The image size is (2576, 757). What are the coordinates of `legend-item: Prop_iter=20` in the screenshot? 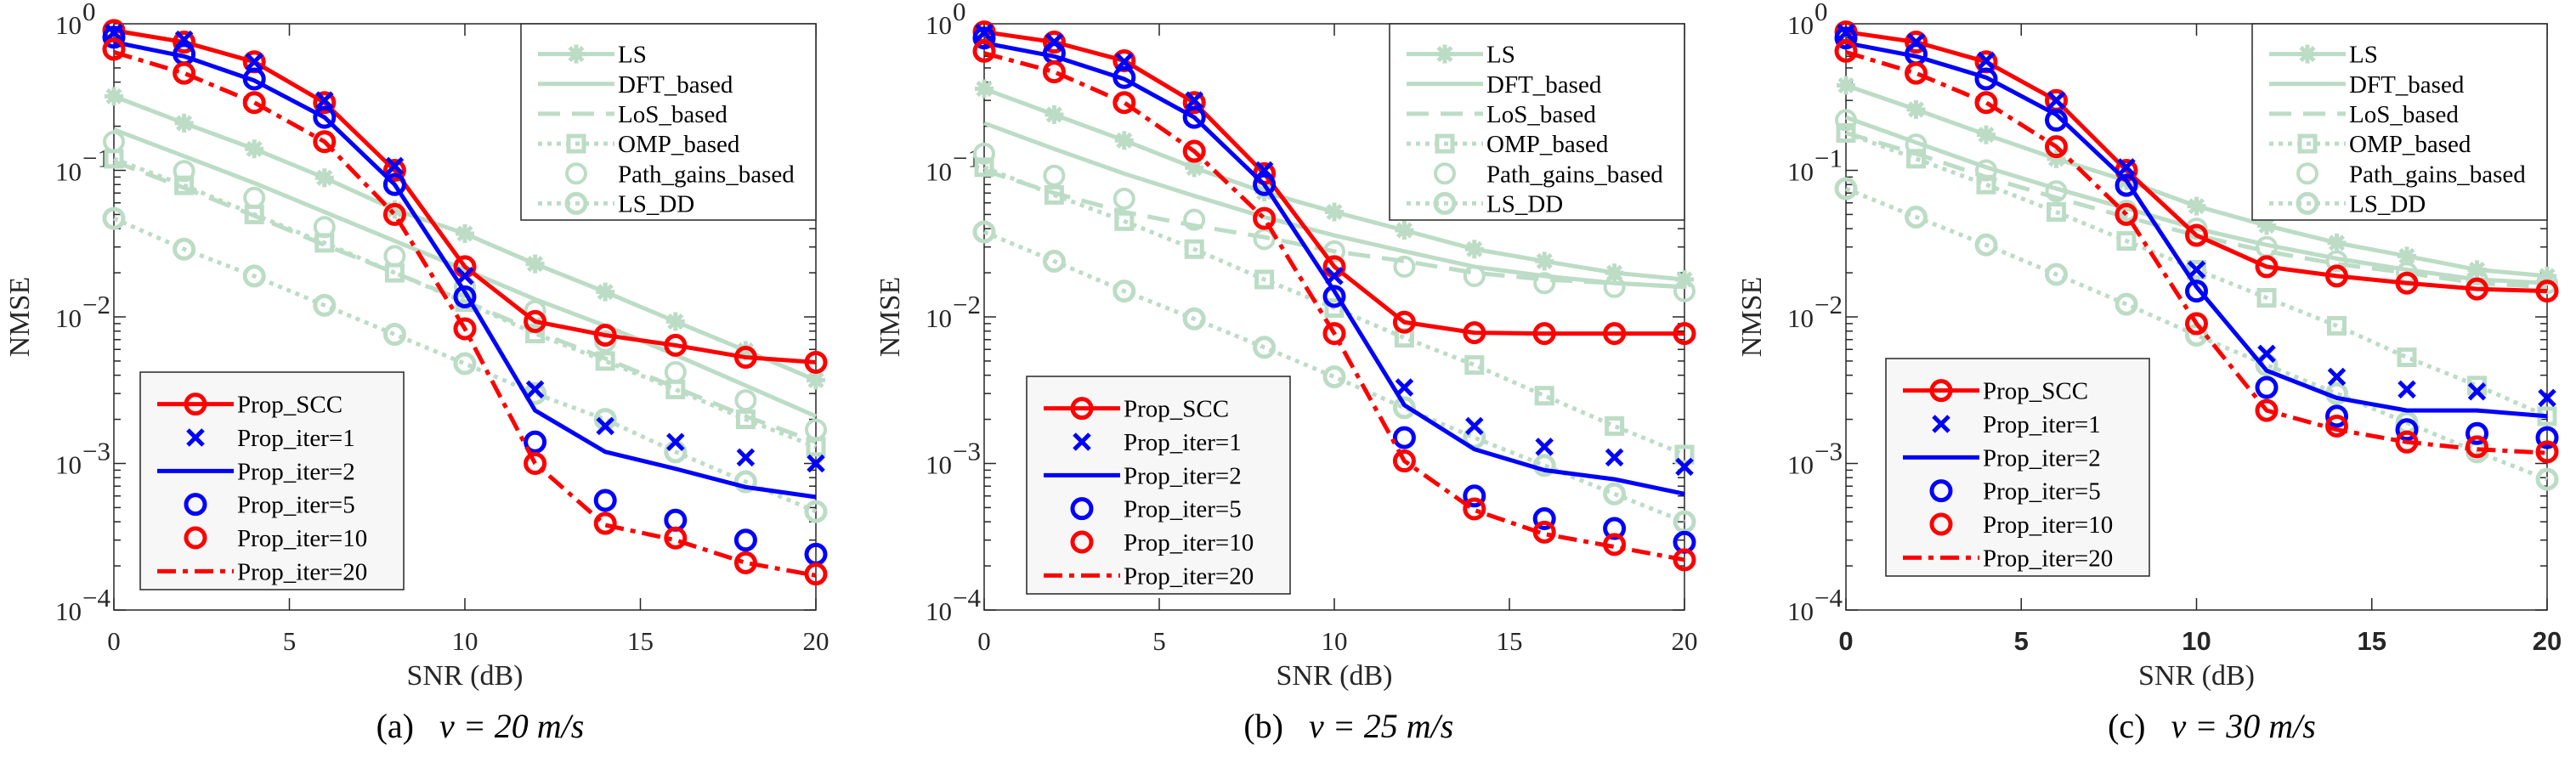 It's located at (1149, 576).